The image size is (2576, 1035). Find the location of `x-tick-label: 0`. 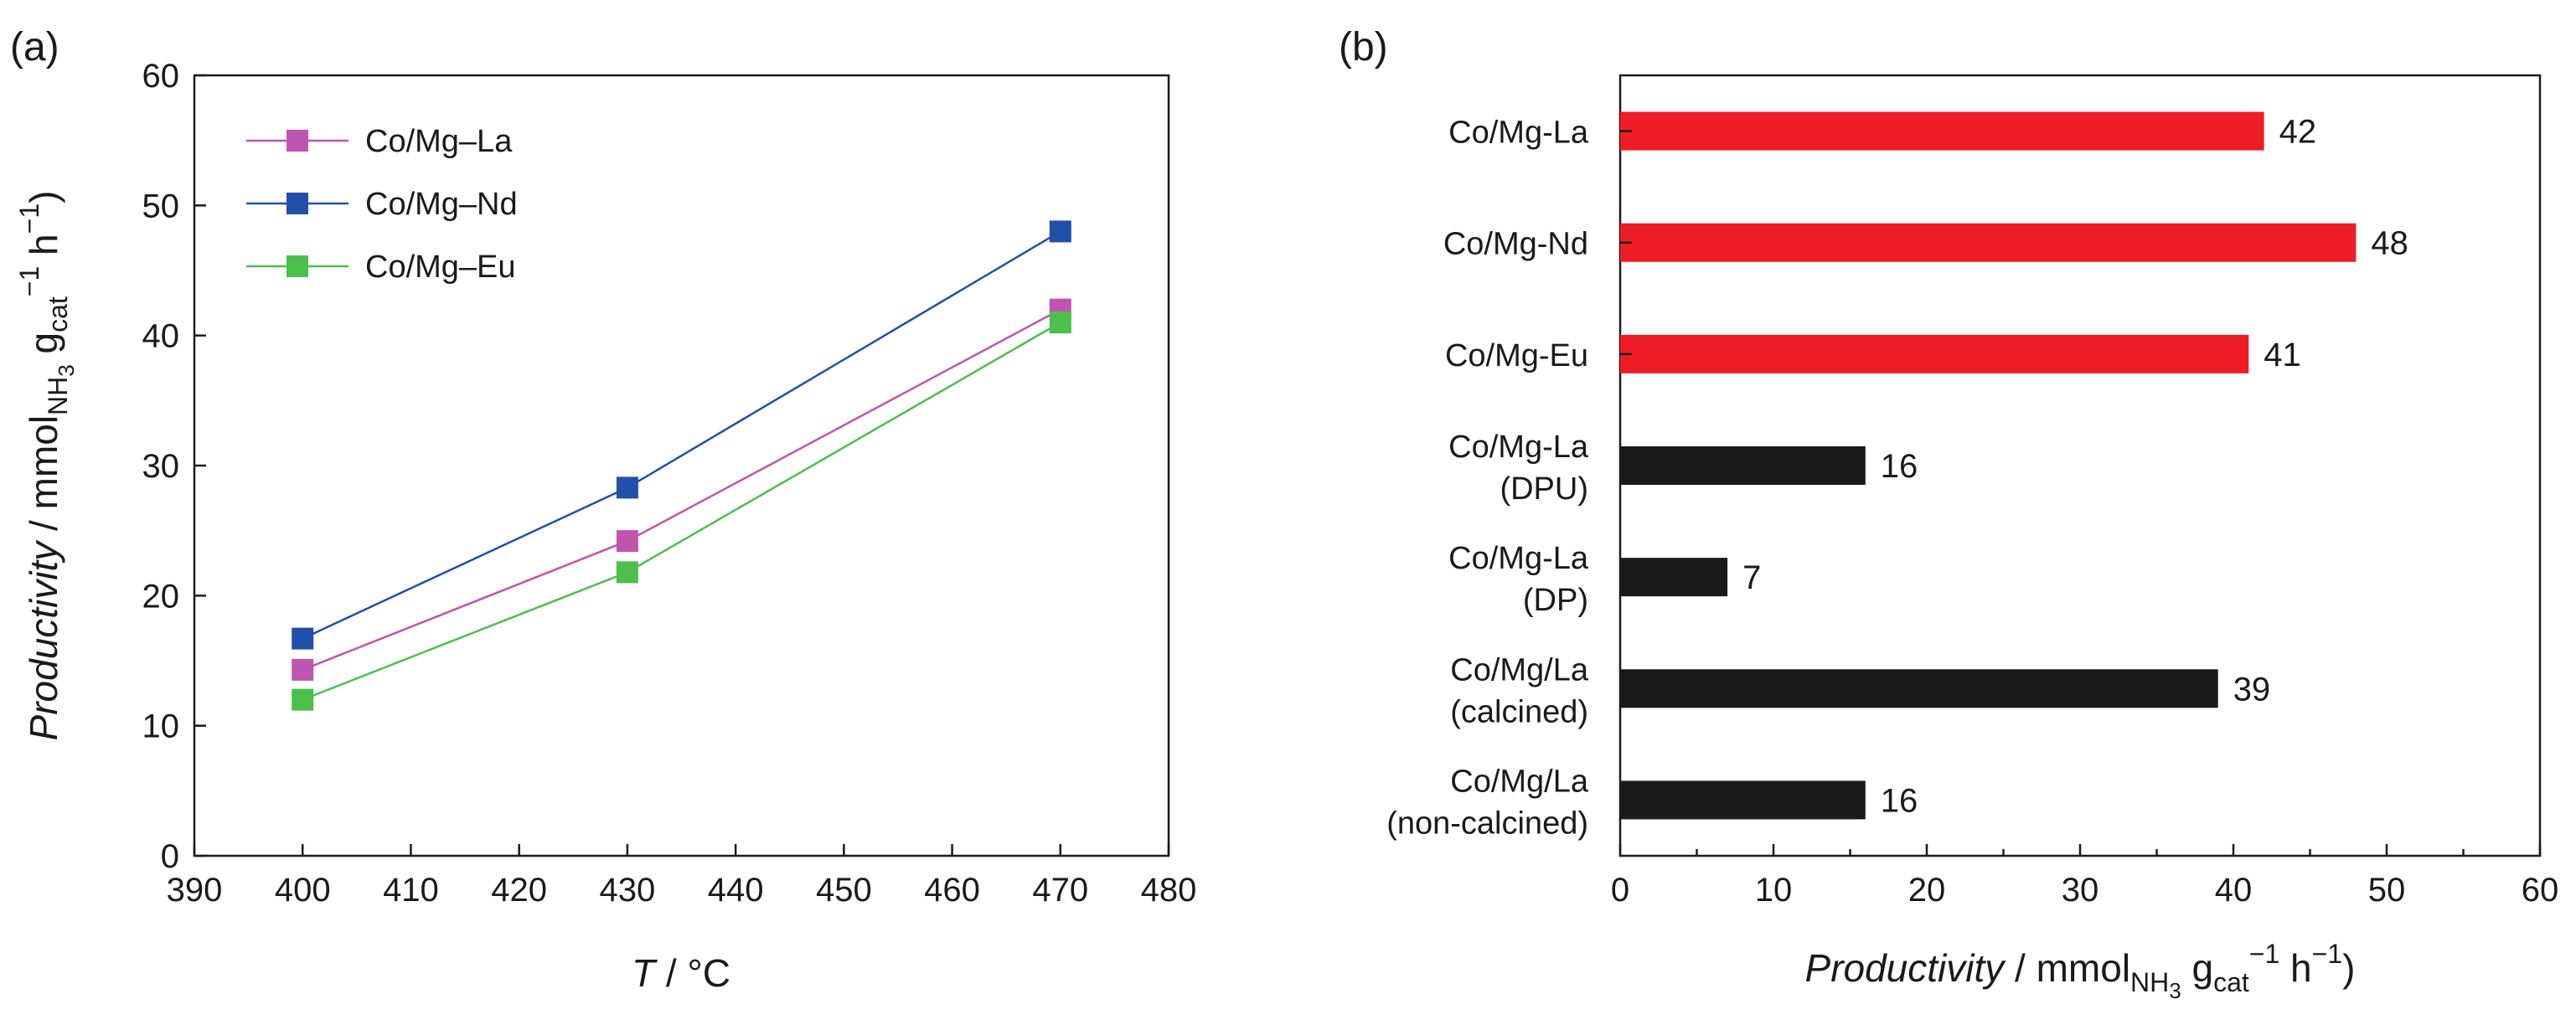

x-tick-label: 0 is located at coordinates (1620, 891).